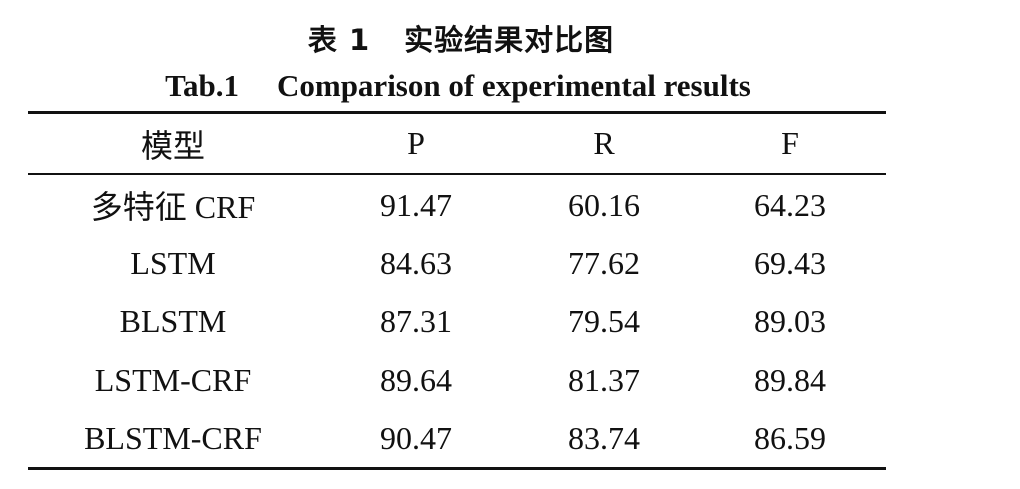 This screenshot has height=489, width=1020. What do you see at coordinates (172, 145) in the screenshot?
I see `header-model: 模型` at bounding box center [172, 145].